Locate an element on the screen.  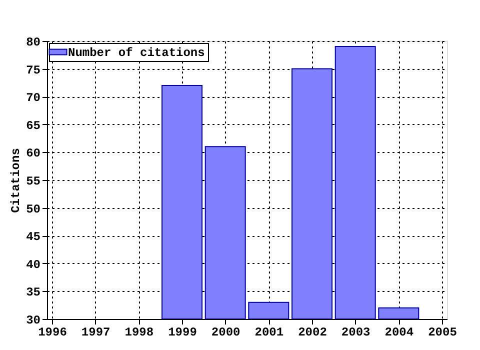
x-tick-label: 2004 is located at coordinates (399, 333).